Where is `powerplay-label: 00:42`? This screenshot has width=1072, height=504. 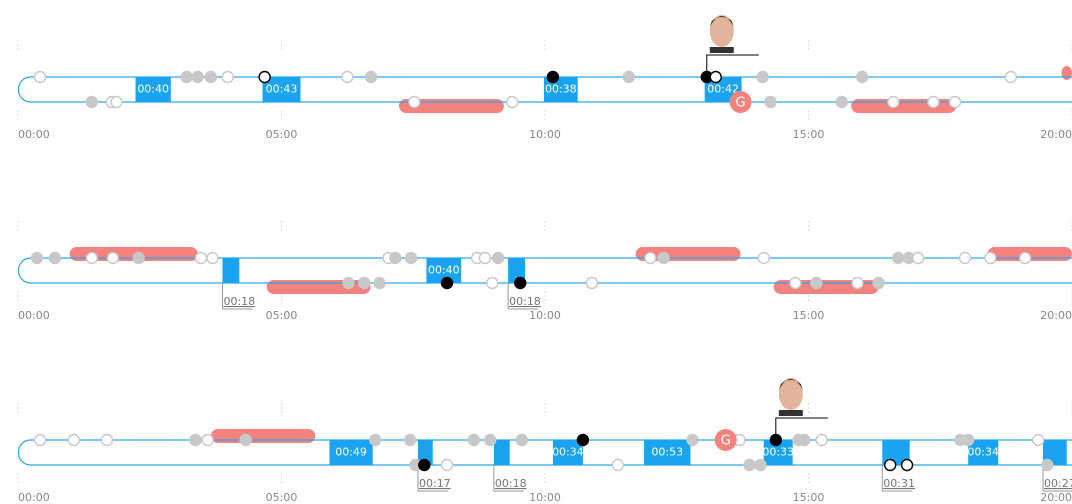 powerplay-label: 00:42 is located at coordinates (723, 89).